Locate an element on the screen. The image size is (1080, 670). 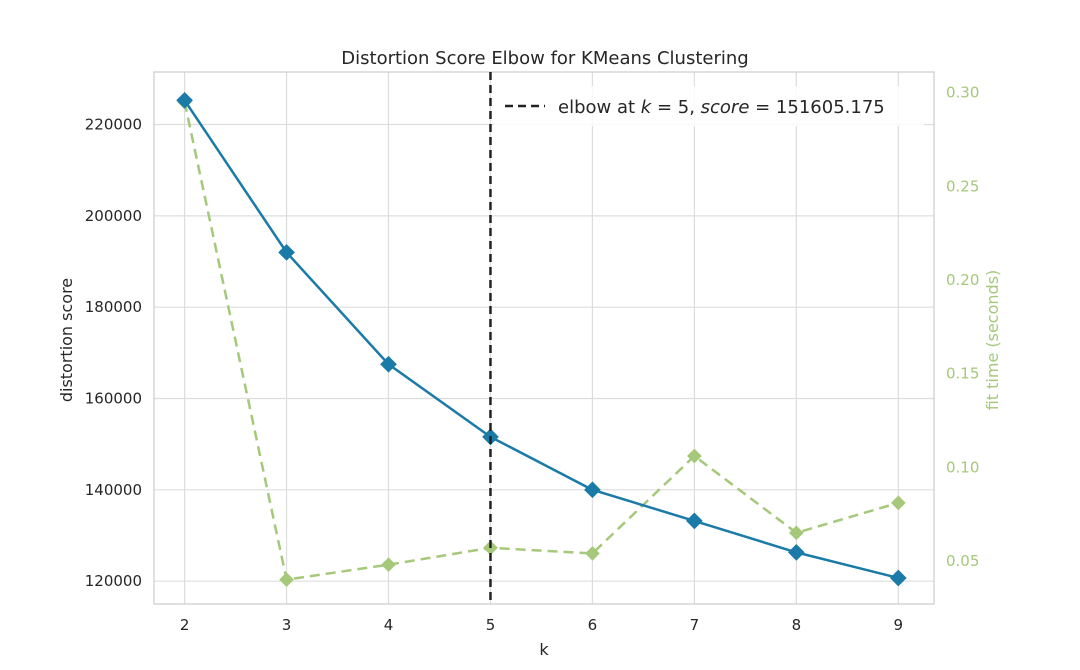
legend: elbow at k = 5, score = 151605.175 is located at coordinates (709, 106).